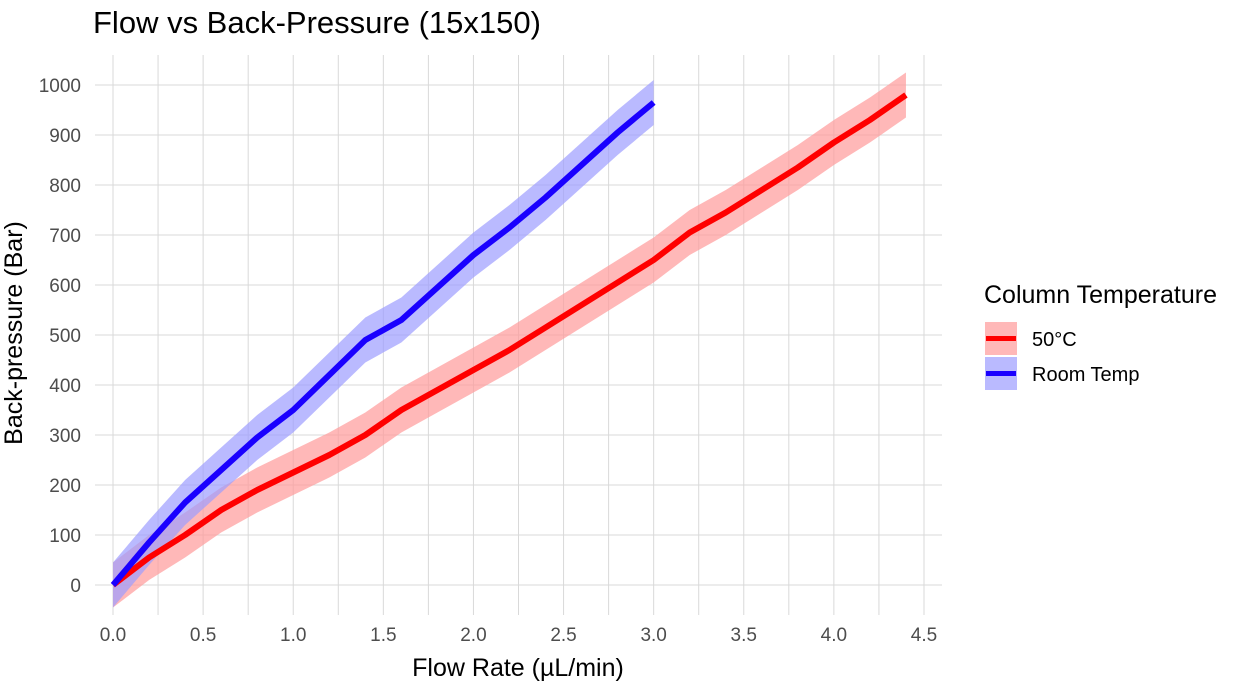 The width and height of the screenshot is (1260, 697). I want to click on x-tick-label: 3.0, so click(653, 635).